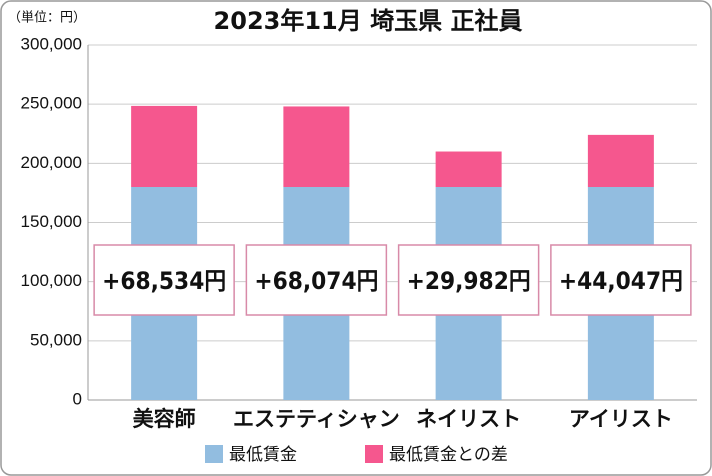 This screenshot has height=476, width=712. What do you see at coordinates (316, 419) in the screenshot?
I see `x-tick-label: エステティシャン` at bounding box center [316, 419].